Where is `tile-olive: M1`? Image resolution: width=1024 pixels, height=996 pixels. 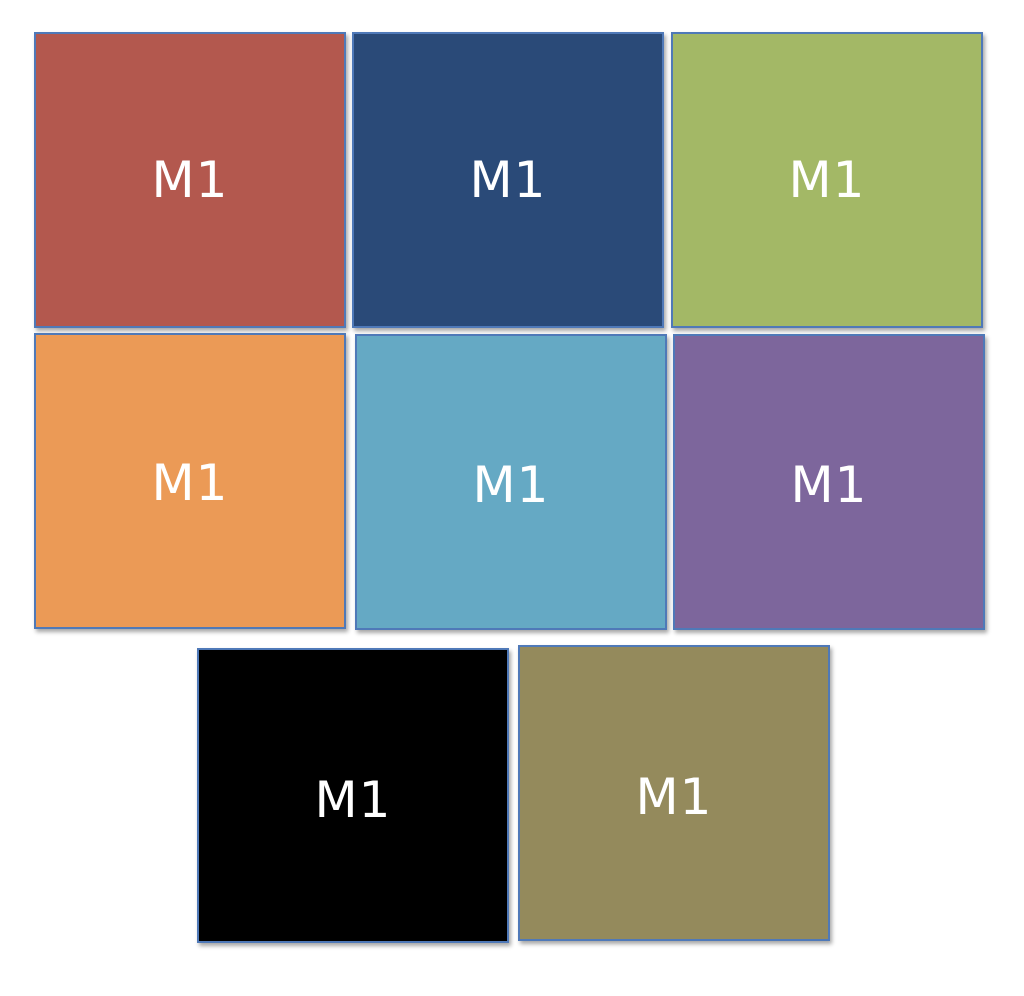 tile-olive: M1 is located at coordinates (674, 793).